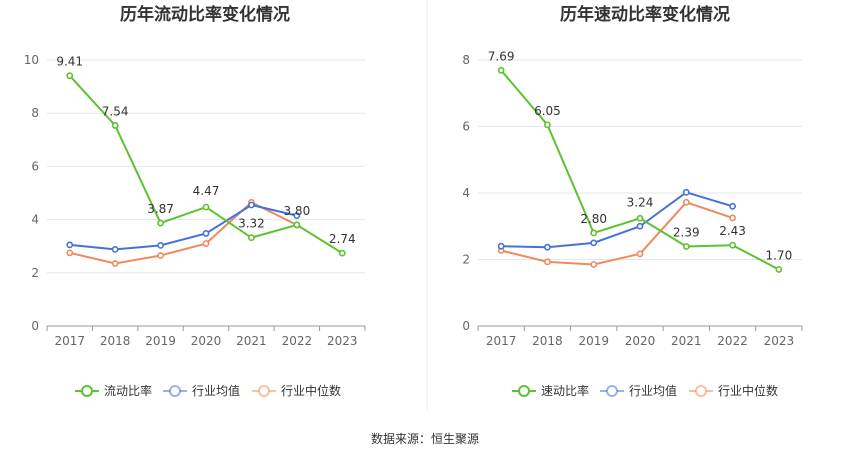 Image resolution: width=850 pixels, height=459 pixels. Describe the element at coordinates (732, 231) in the screenshot. I see `data-label: 2.43` at that location.